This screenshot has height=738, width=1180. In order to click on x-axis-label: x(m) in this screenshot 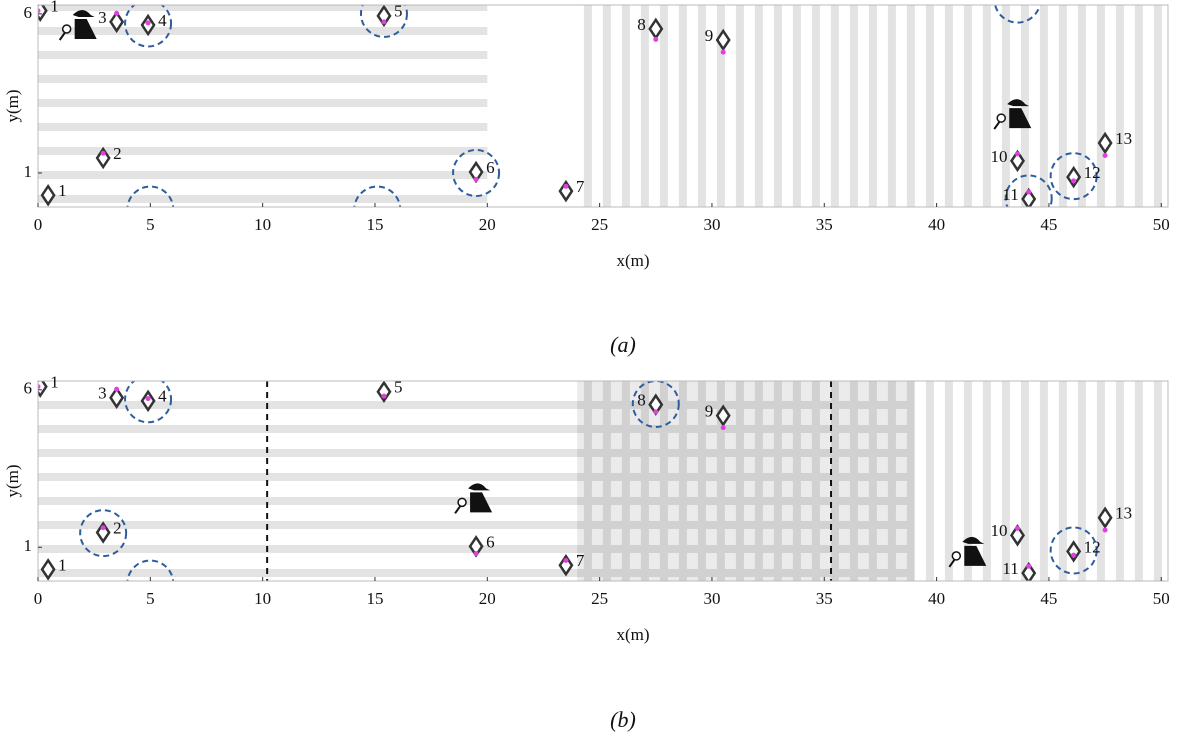, I will do `click(632, 634)`.